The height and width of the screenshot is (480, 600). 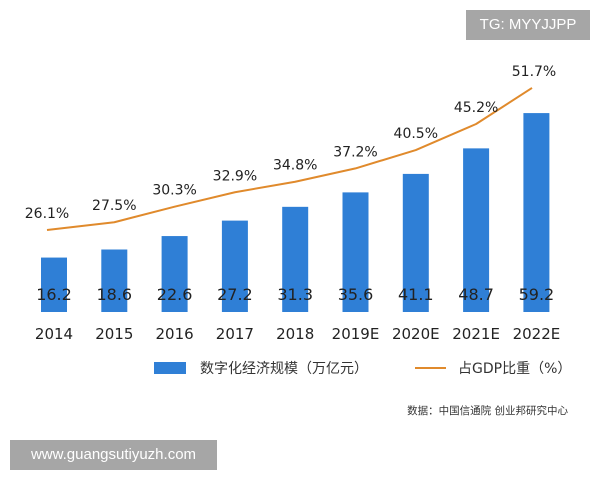 What do you see at coordinates (476, 230) in the screenshot?
I see `bar-2021E` at bounding box center [476, 230].